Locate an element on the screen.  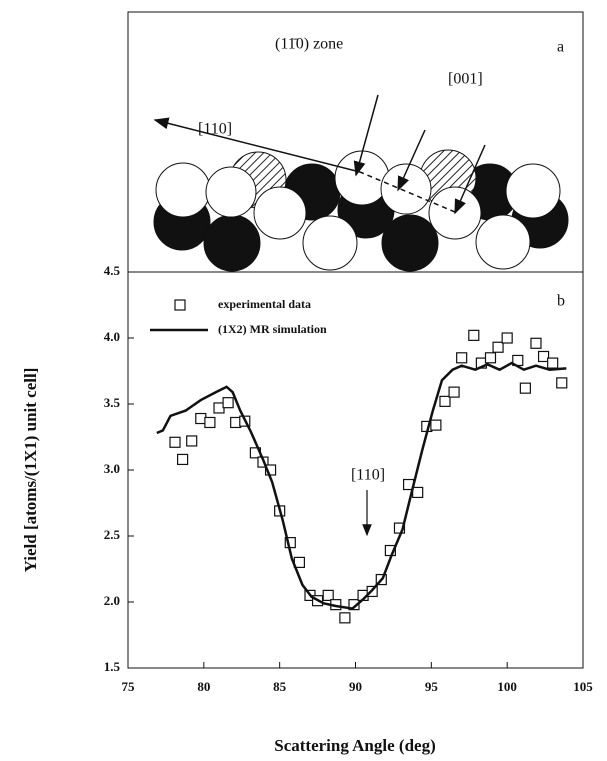
y-axis-title: Yield [atoms/(1X1) unit cell] is located at coordinates (30, 470).